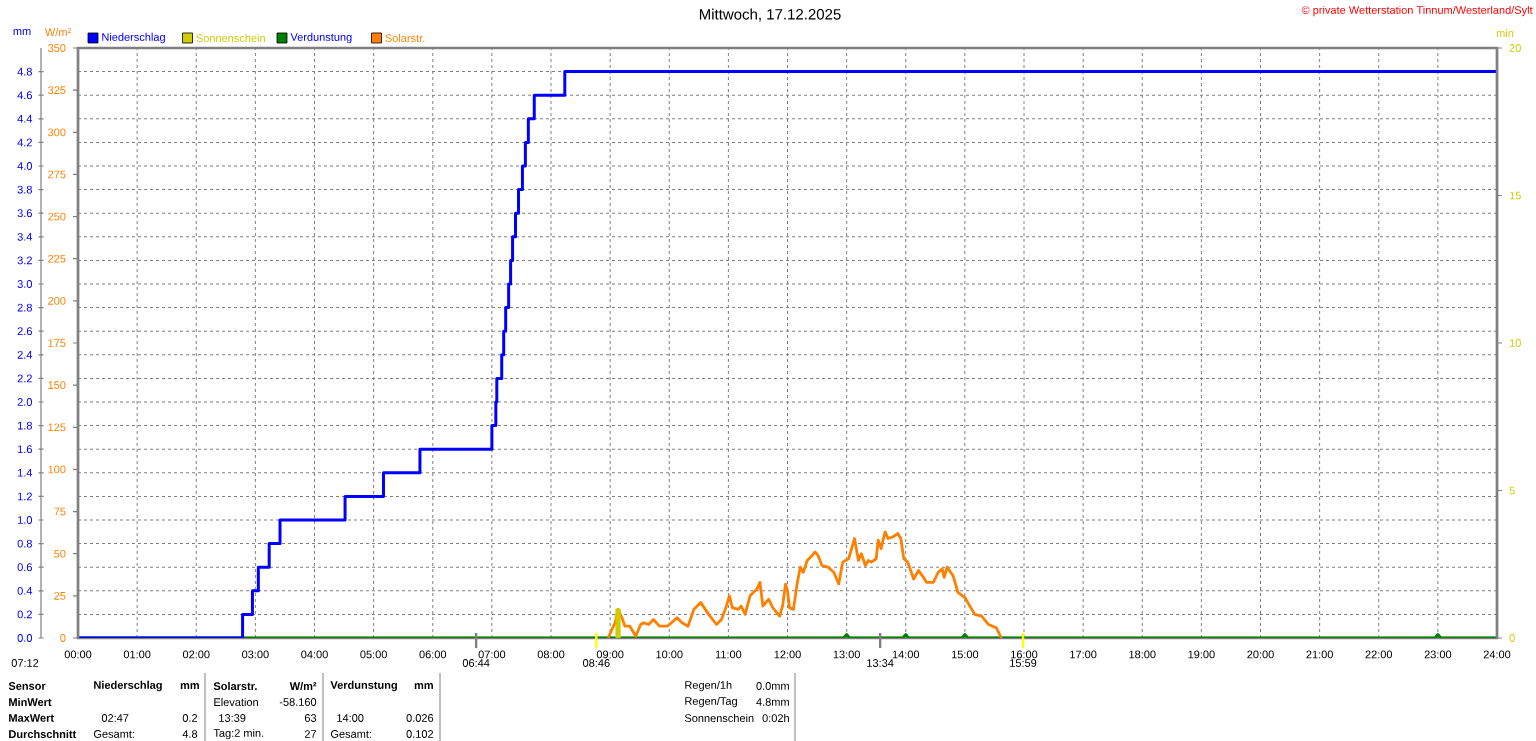 Image resolution: width=1536 pixels, height=741 pixels. Describe the element at coordinates (25, 119) in the screenshot. I see `y-tick-label: 4.4` at that location.